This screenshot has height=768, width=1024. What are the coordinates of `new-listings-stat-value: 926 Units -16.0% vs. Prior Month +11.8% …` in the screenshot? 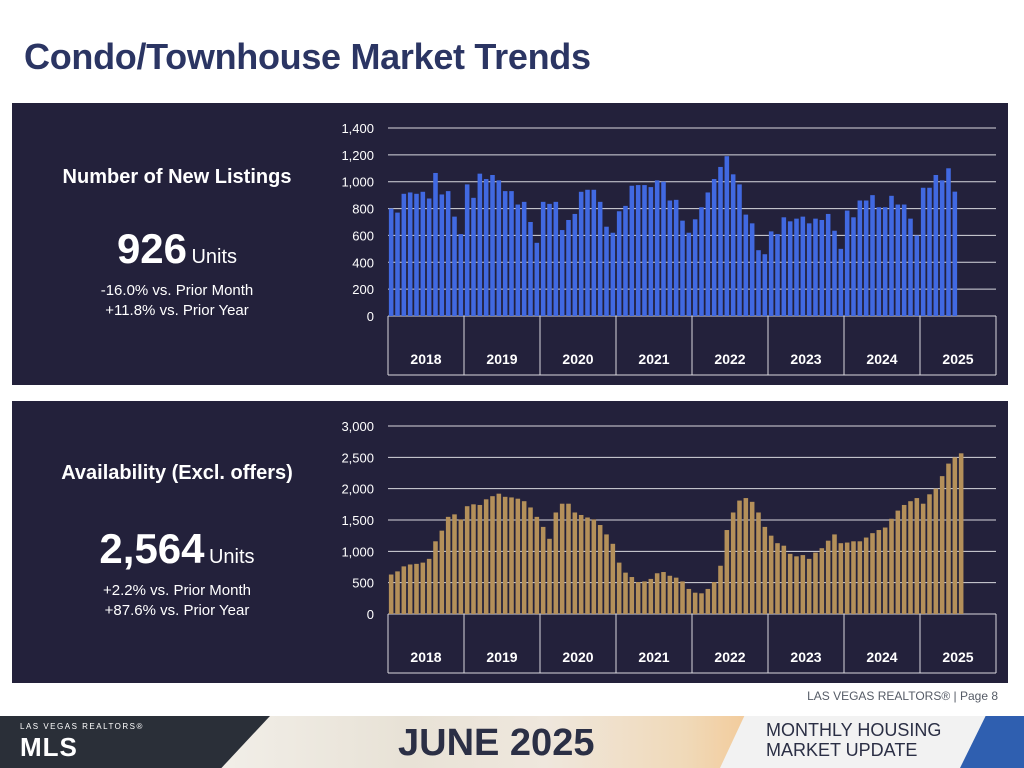 It's located at (177, 273).